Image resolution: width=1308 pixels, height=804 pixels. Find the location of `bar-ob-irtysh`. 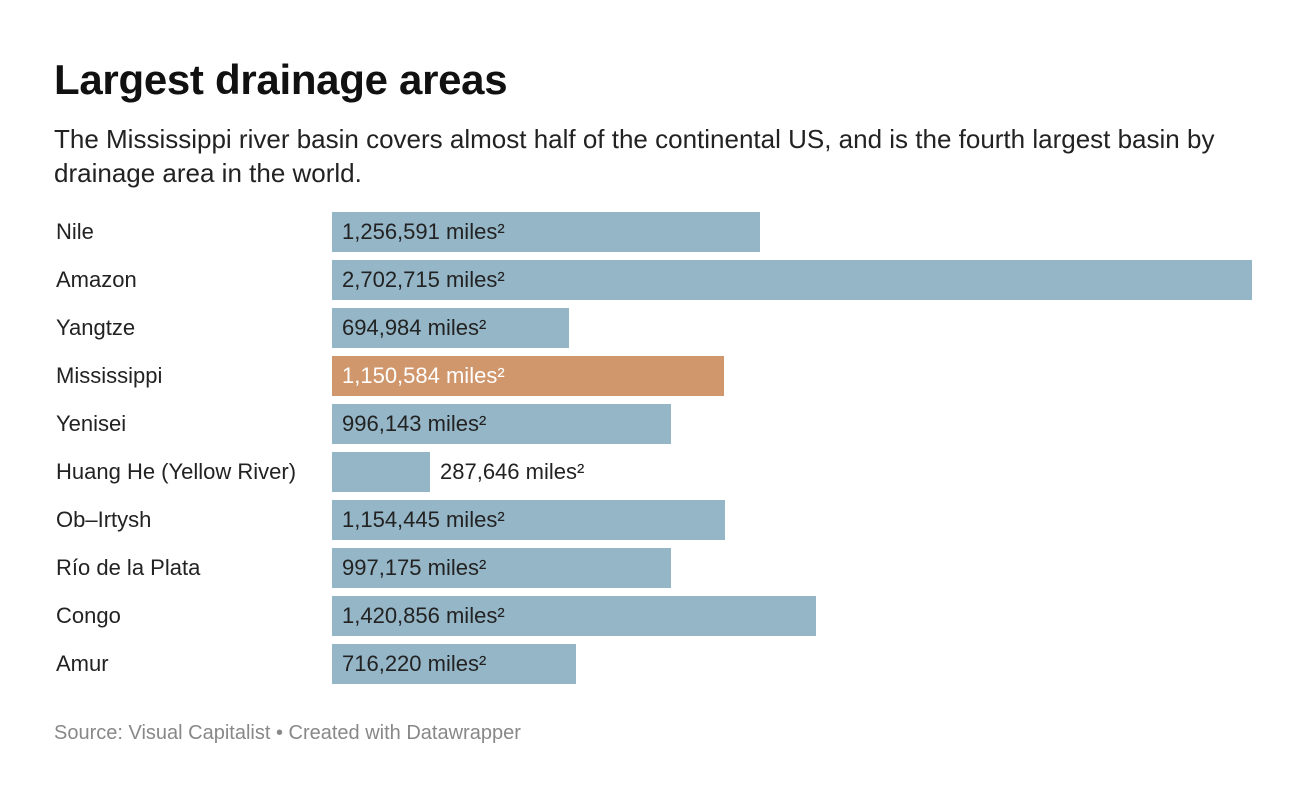

bar-ob-irtysh is located at coordinates (528, 520).